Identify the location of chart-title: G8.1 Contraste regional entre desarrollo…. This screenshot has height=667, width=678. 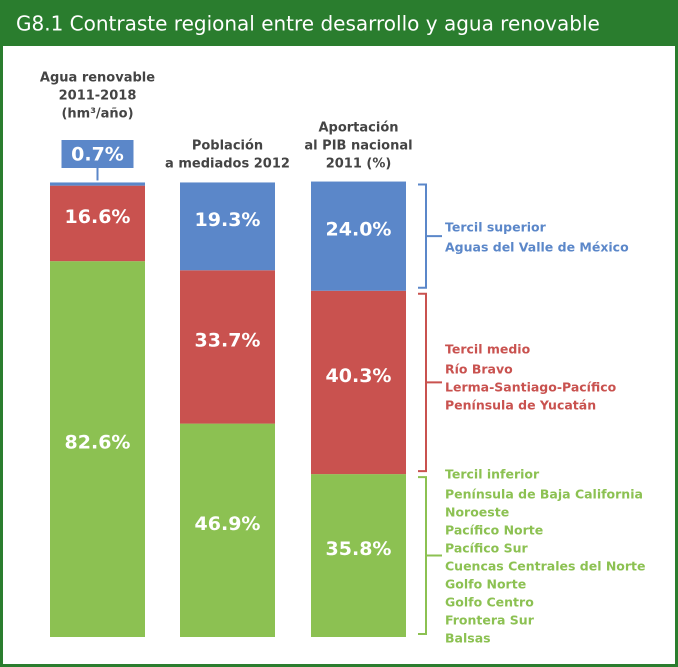
(308, 24).